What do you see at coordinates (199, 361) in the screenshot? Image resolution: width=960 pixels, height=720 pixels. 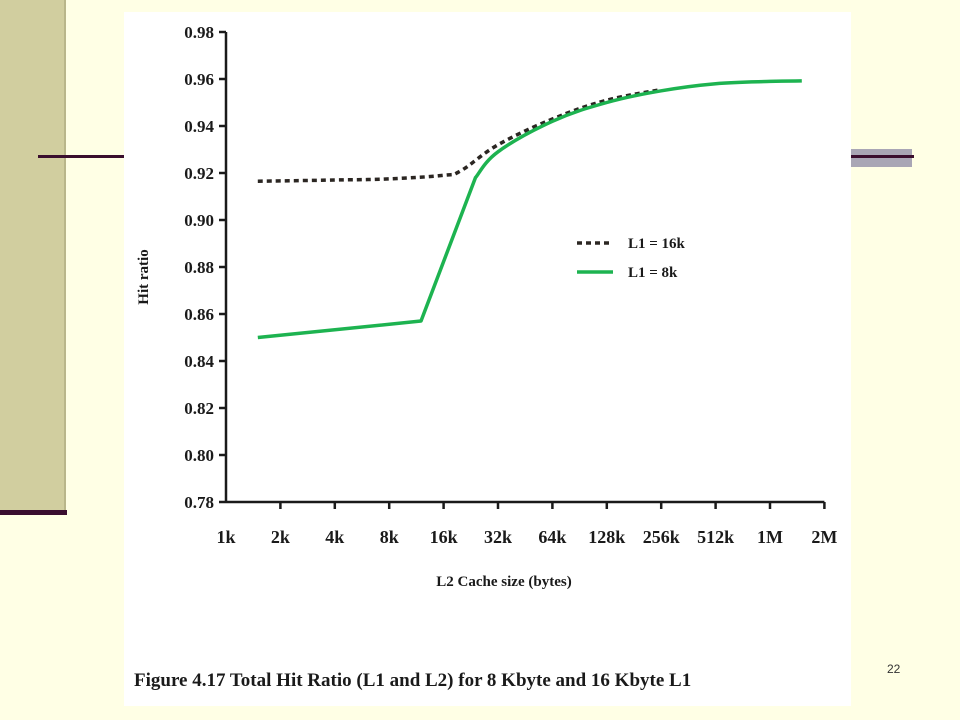 I see `y-tick-label: 0.84` at bounding box center [199, 361].